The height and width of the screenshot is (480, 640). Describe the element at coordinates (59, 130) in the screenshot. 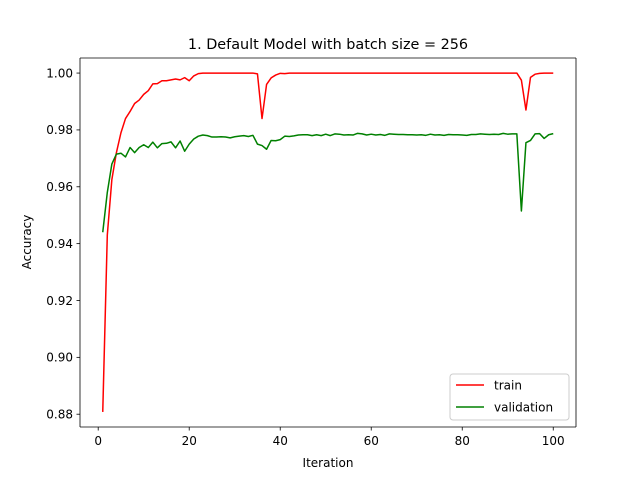

I see `y-tick-label: 0.98` at that location.